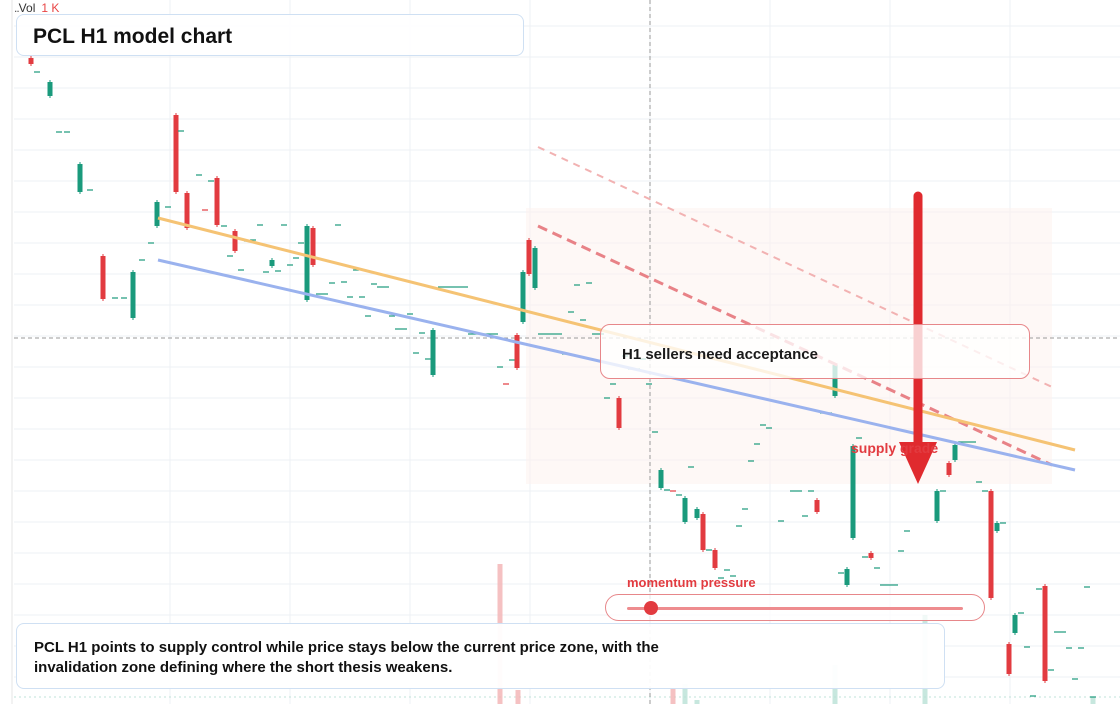 The height and width of the screenshot is (704, 1120). Describe the element at coordinates (270, 35) in the screenshot. I see `title-panel: PCL H1 model chart` at that location.